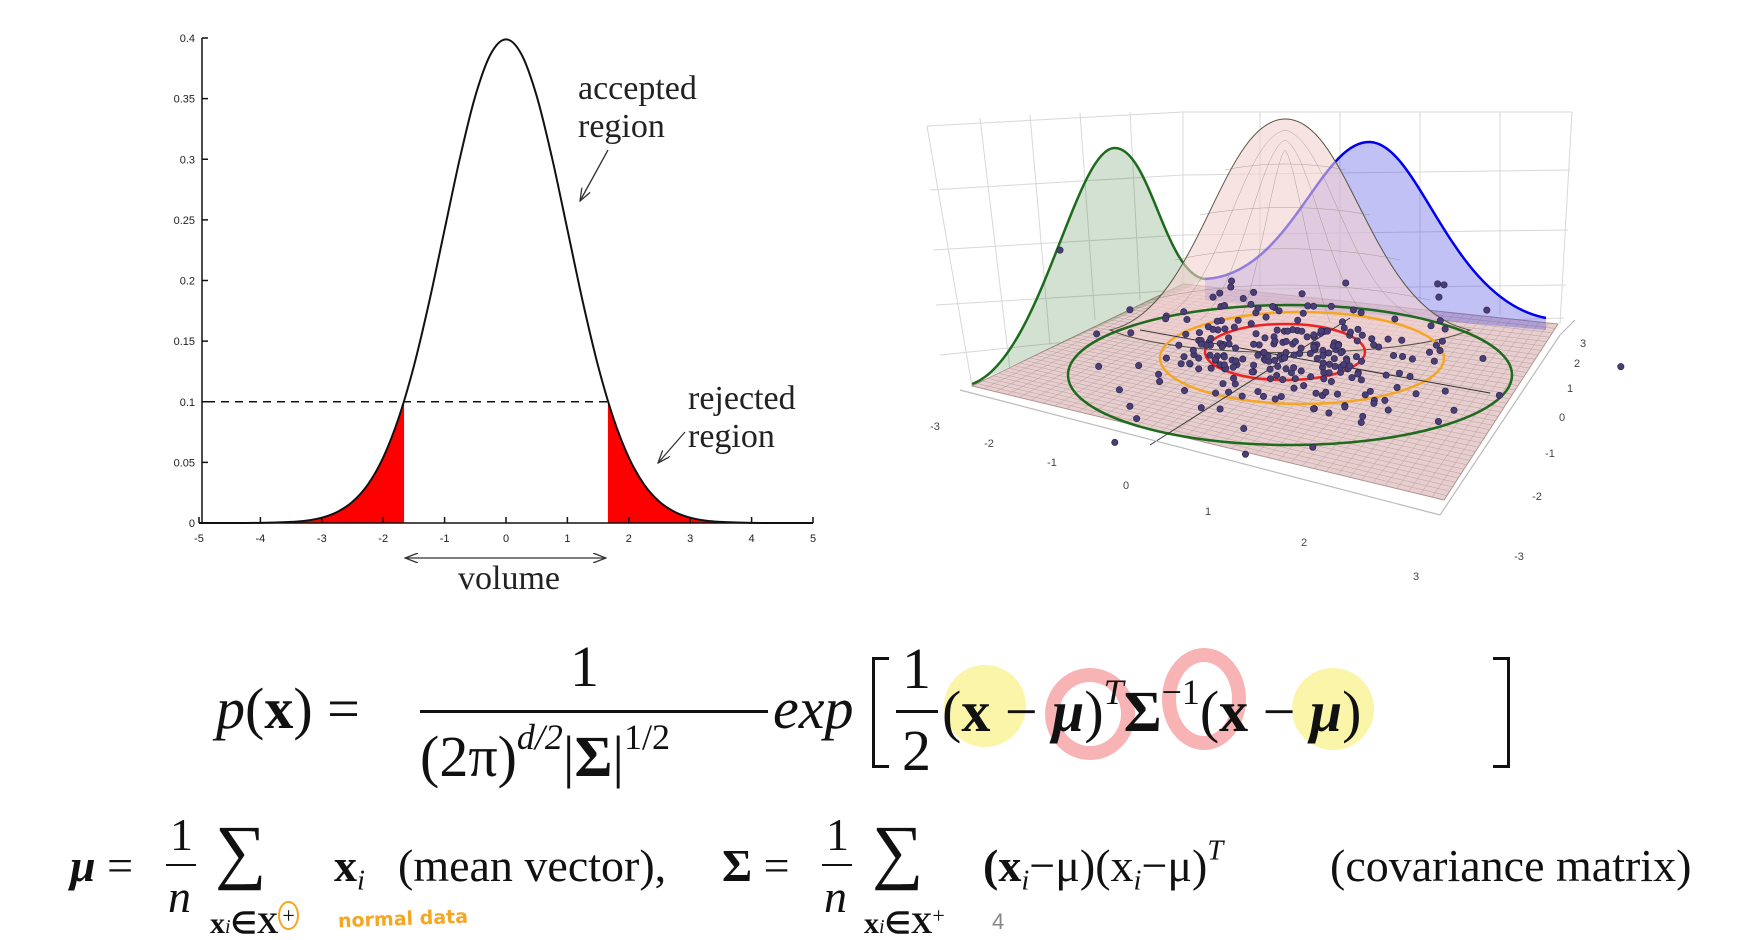  I want to click on handwritten-note: normal data, so click(403, 919).